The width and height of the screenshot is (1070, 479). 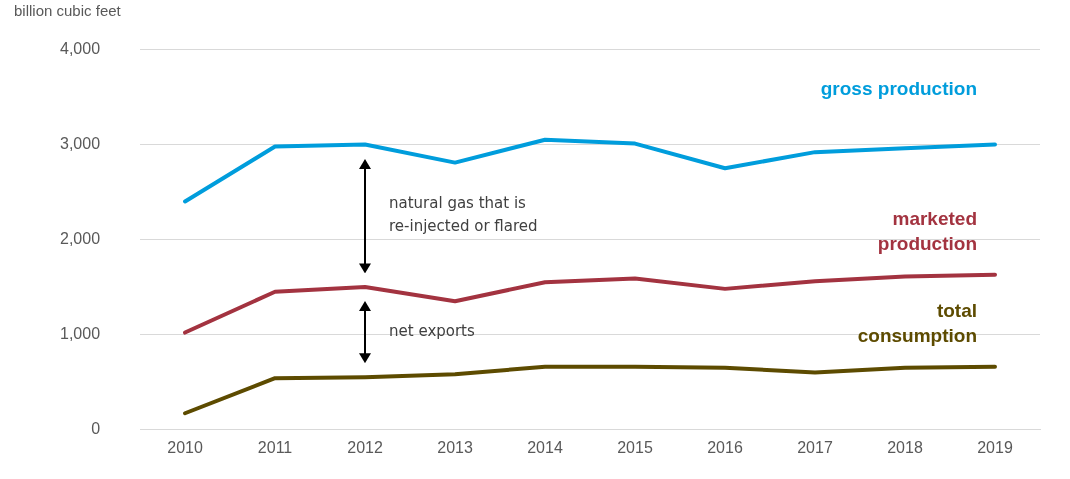 I want to click on y-tick-label: 1,000, so click(x=80, y=333).